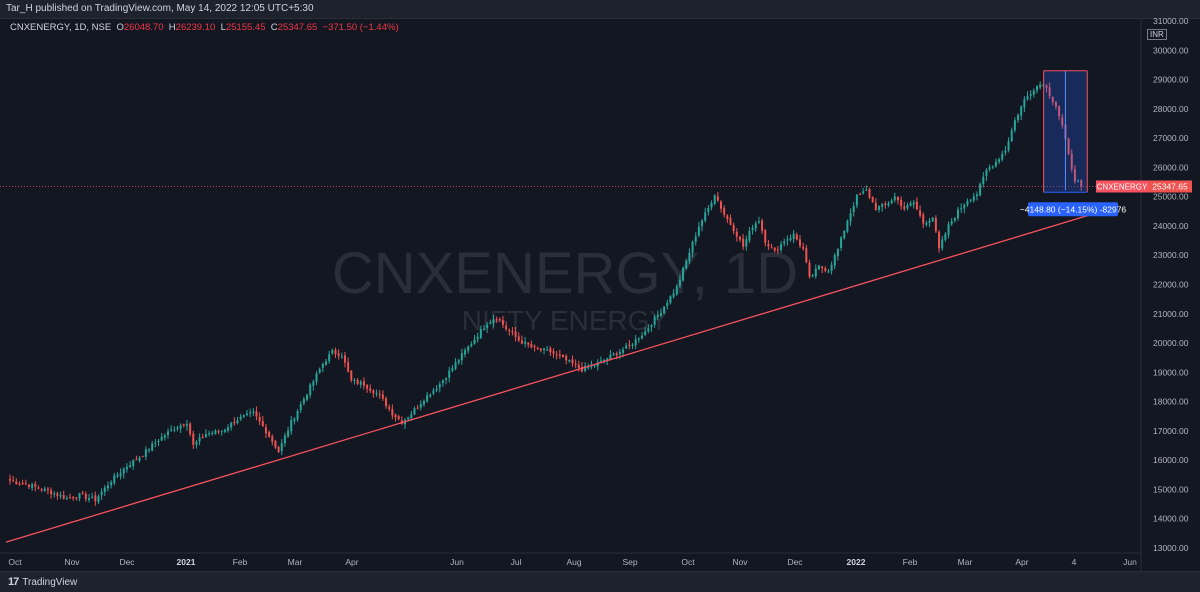 The image size is (1200, 592). What do you see at coordinates (143, 27) in the screenshot?
I see `legend-open: 26048.70` at bounding box center [143, 27].